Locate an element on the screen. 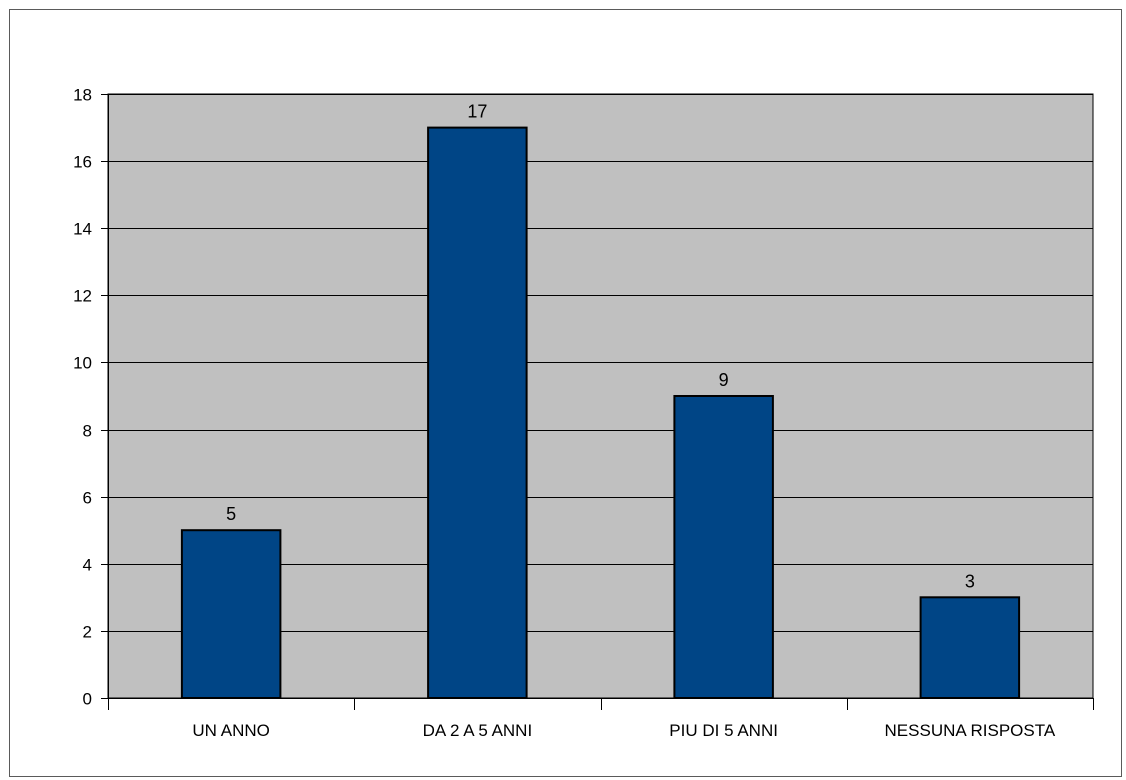 The image size is (1126, 780). y-tick-label: 10 is located at coordinates (82, 363).